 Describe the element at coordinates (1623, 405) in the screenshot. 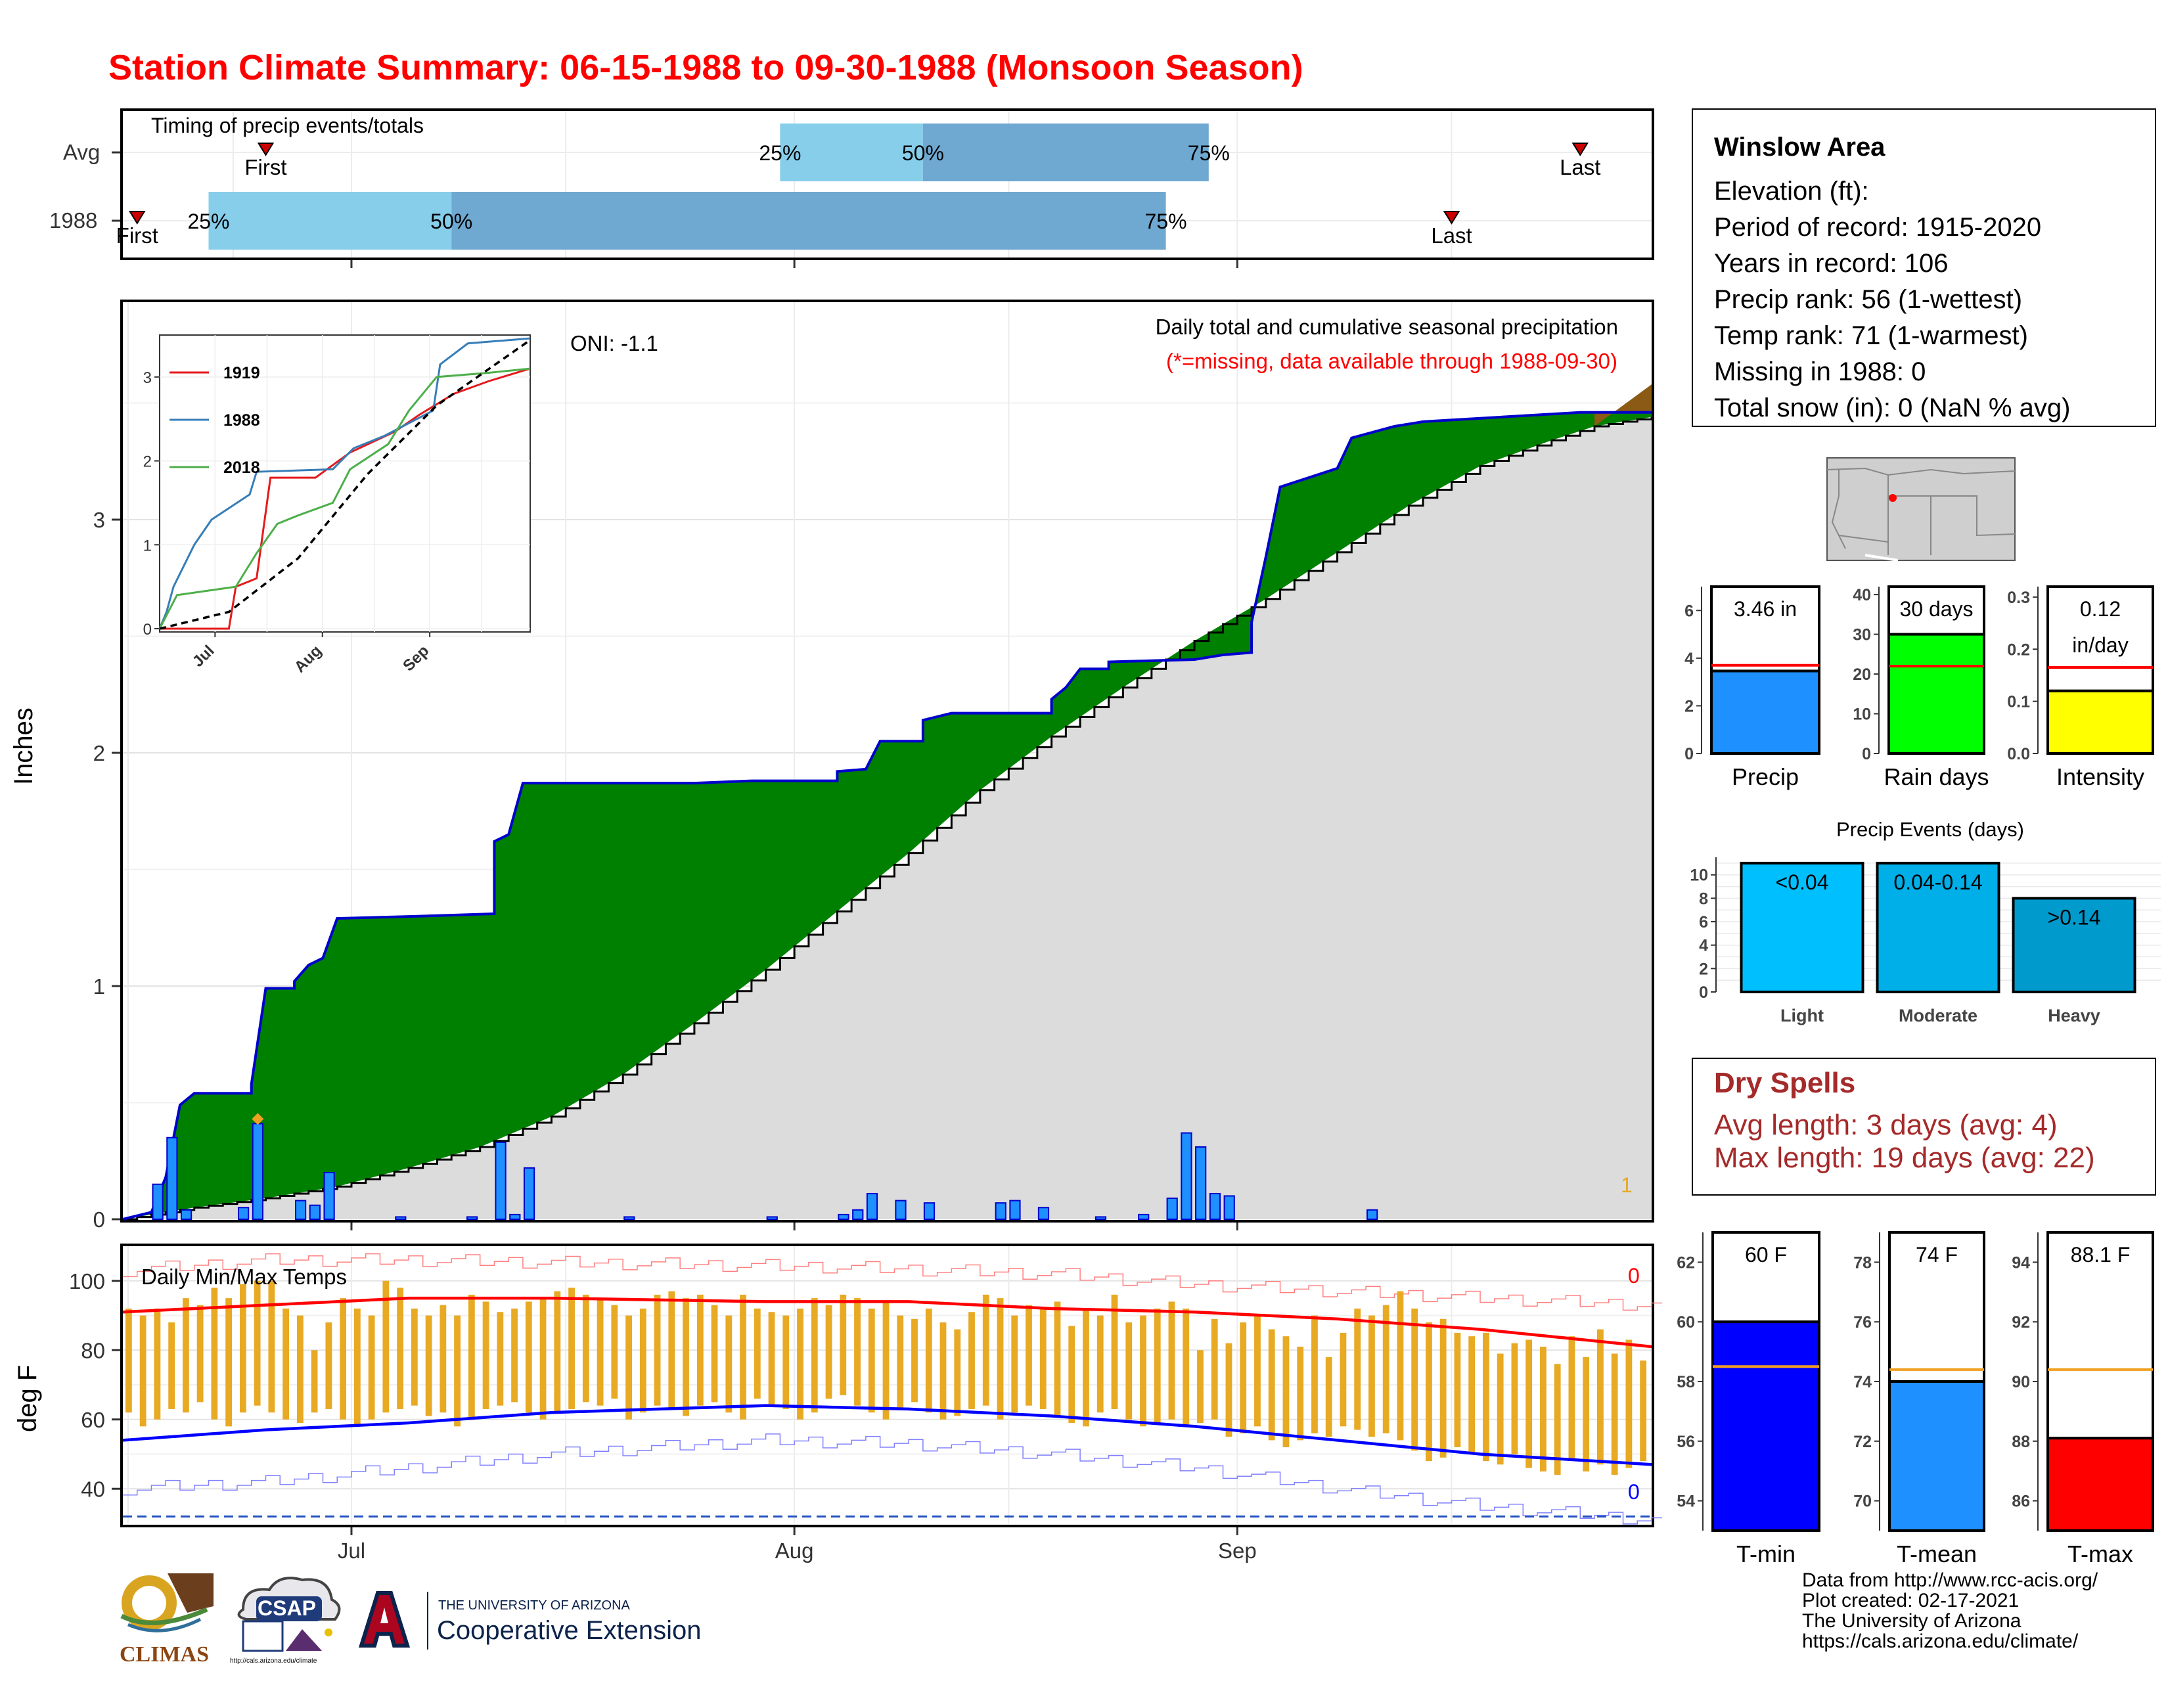

I see `below-average-area` at that location.